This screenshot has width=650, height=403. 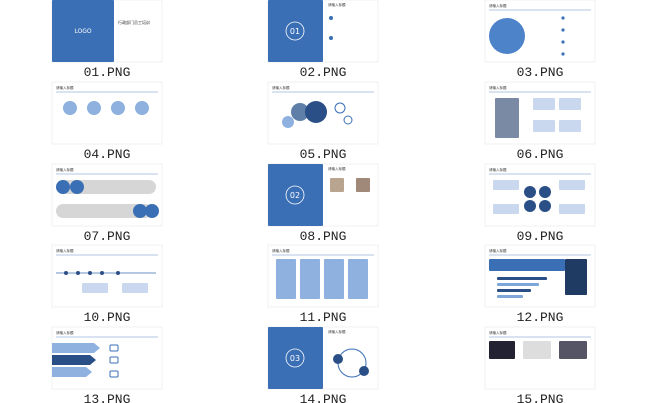 What do you see at coordinates (134, 22) in the screenshot?
I see `cover-title: 行政部门员工培训` at bounding box center [134, 22].